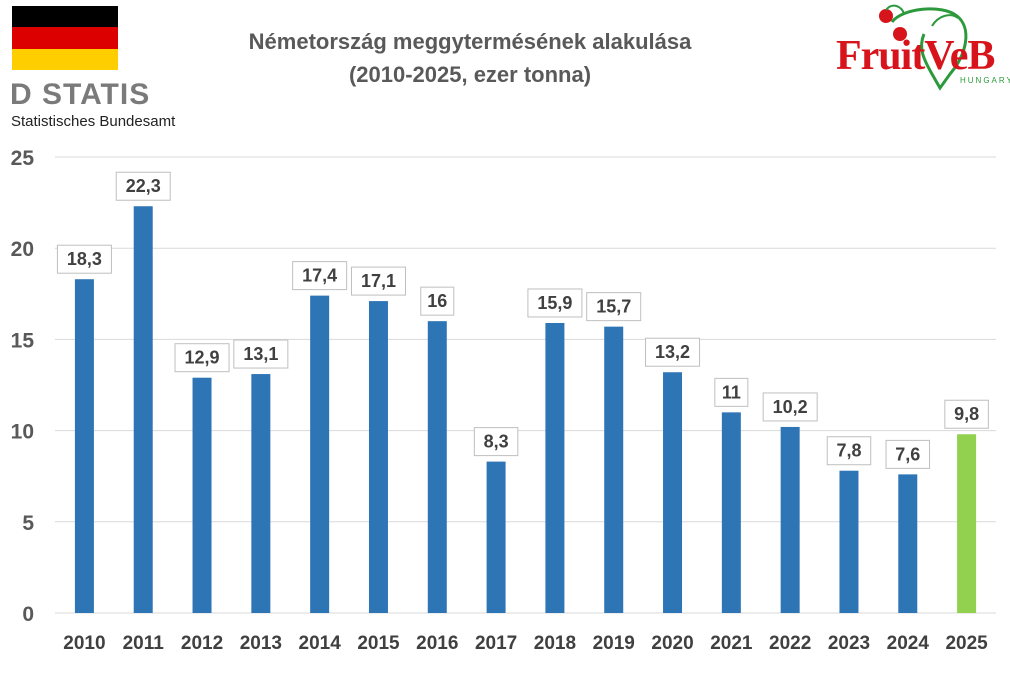  I want to click on x-tick-label: 2023, so click(849, 643).